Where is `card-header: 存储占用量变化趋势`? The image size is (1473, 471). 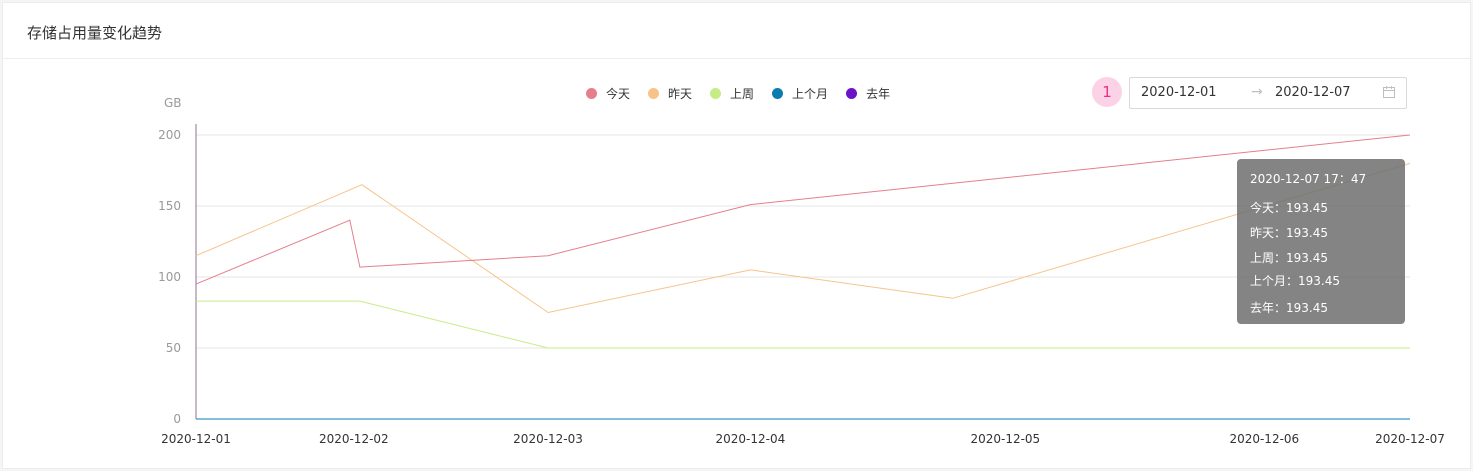 card-header: 存储占用量变化趋势 is located at coordinates (736, 31).